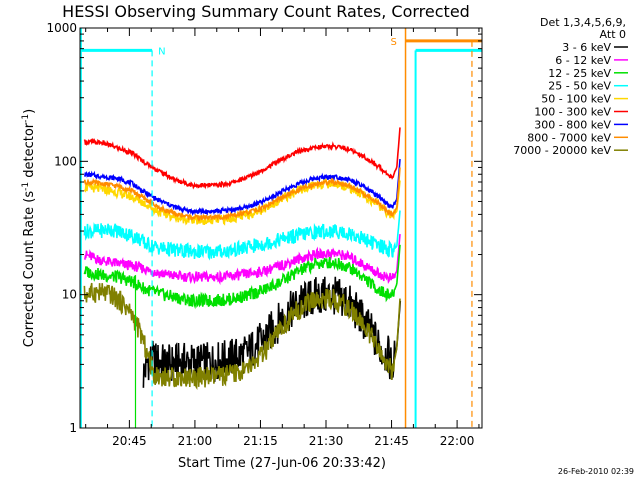  I want to click on x-tick-label: 21:15, so click(260, 441).